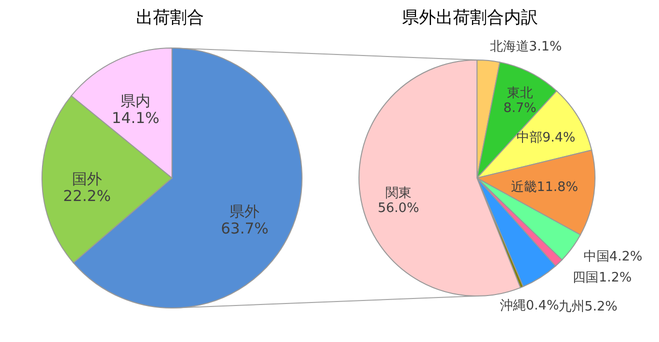  What do you see at coordinates (135, 101) in the screenshot?
I see `slice-label: 県内` at bounding box center [135, 101].